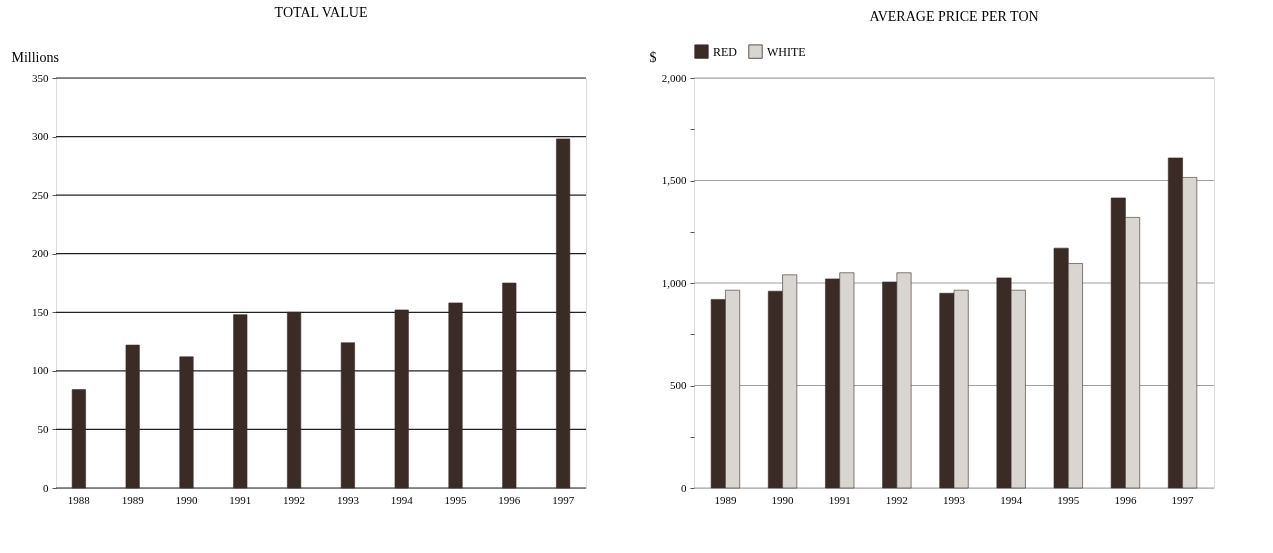 The height and width of the screenshot is (553, 1273). What do you see at coordinates (678, 385) in the screenshot?
I see `y-tick-label: 500` at bounding box center [678, 385].